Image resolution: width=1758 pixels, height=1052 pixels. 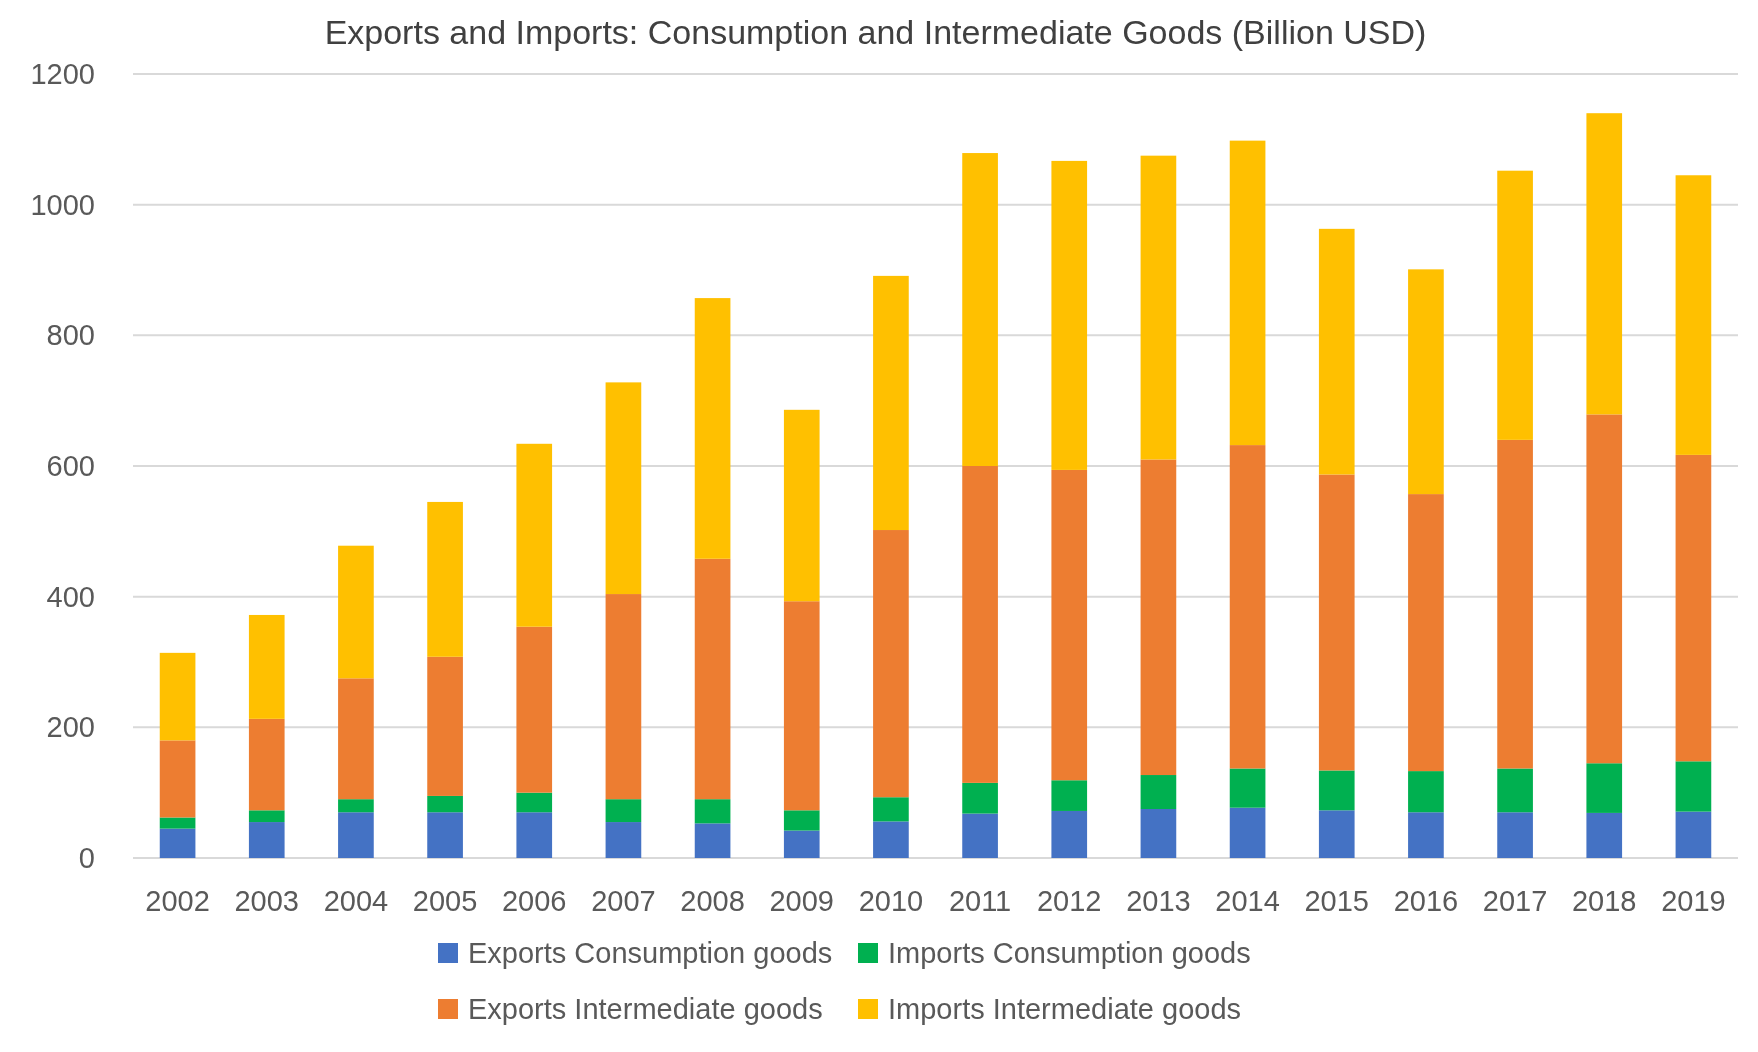 What do you see at coordinates (177, 901) in the screenshot?
I see `x-tick-label: 2002` at bounding box center [177, 901].